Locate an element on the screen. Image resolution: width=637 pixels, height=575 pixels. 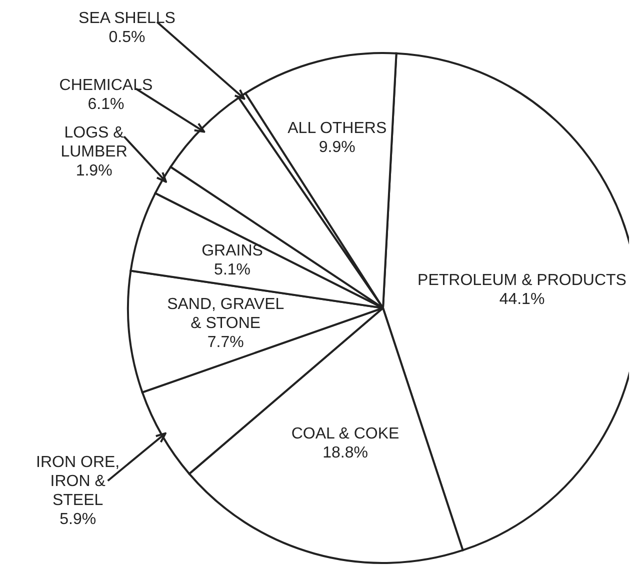
data-label: 7.7% is located at coordinates (225, 343).